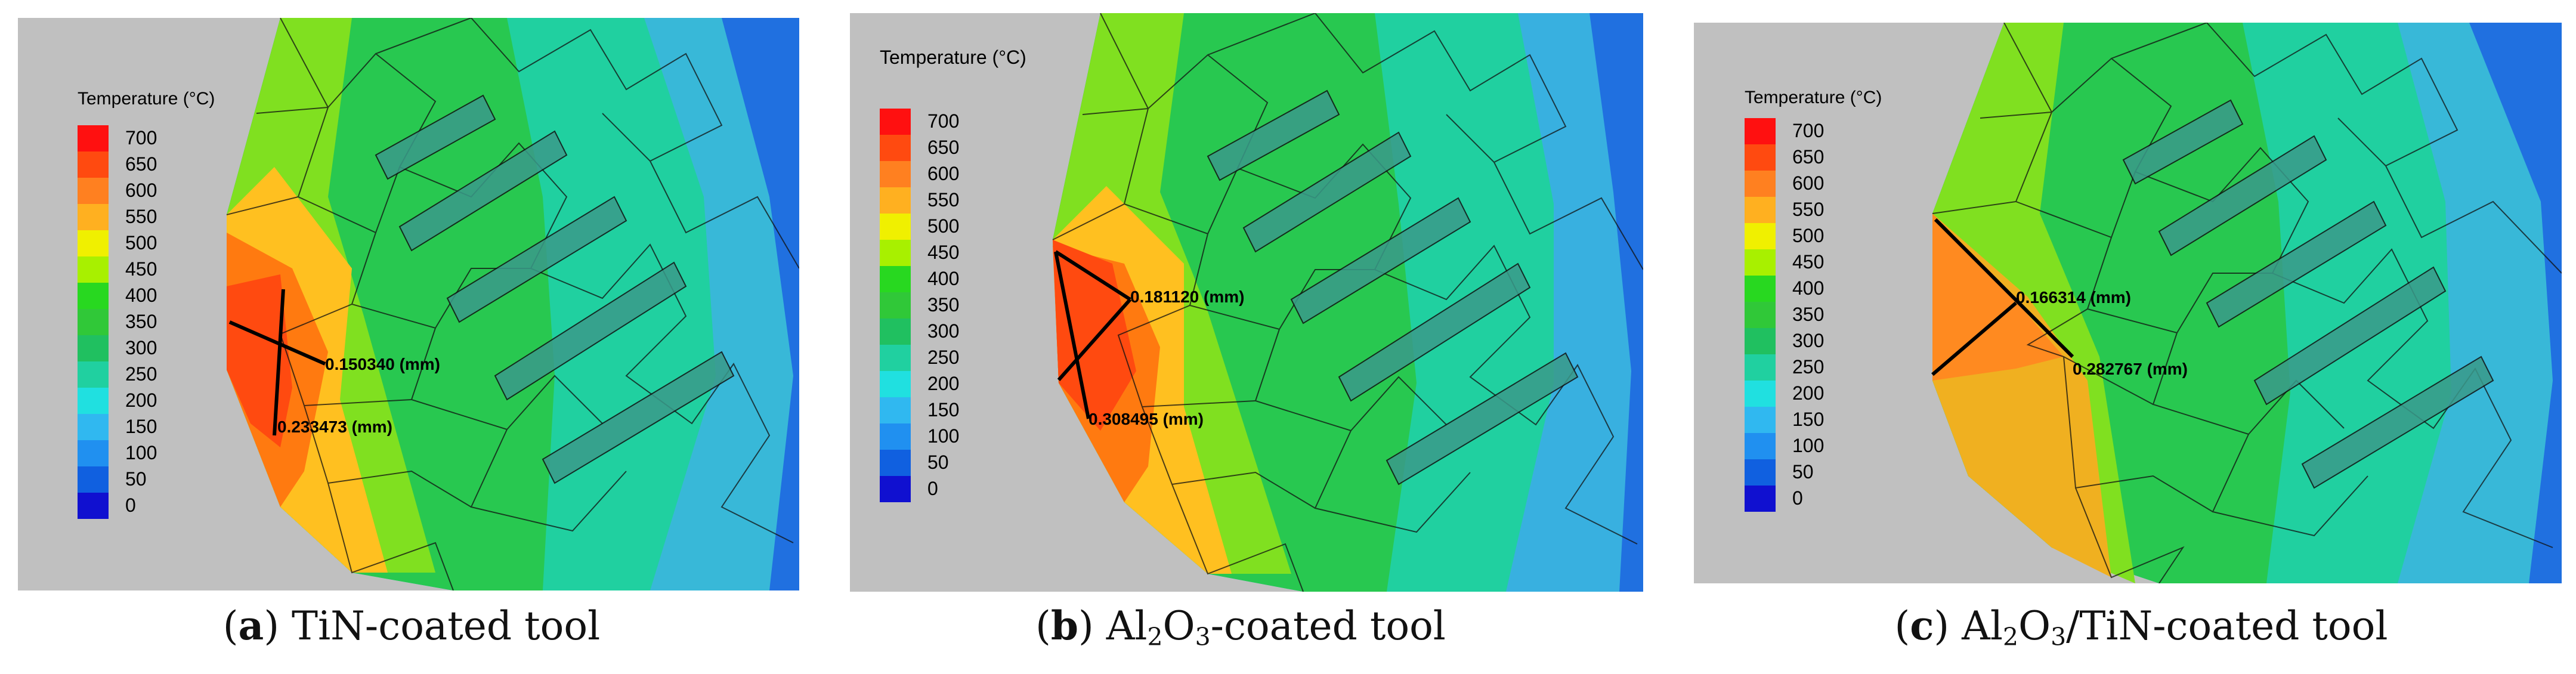 The image size is (2576, 674). Describe the element at coordinates (1393, 287) in the screenshot. I see `chip-grooves-b` at that location.